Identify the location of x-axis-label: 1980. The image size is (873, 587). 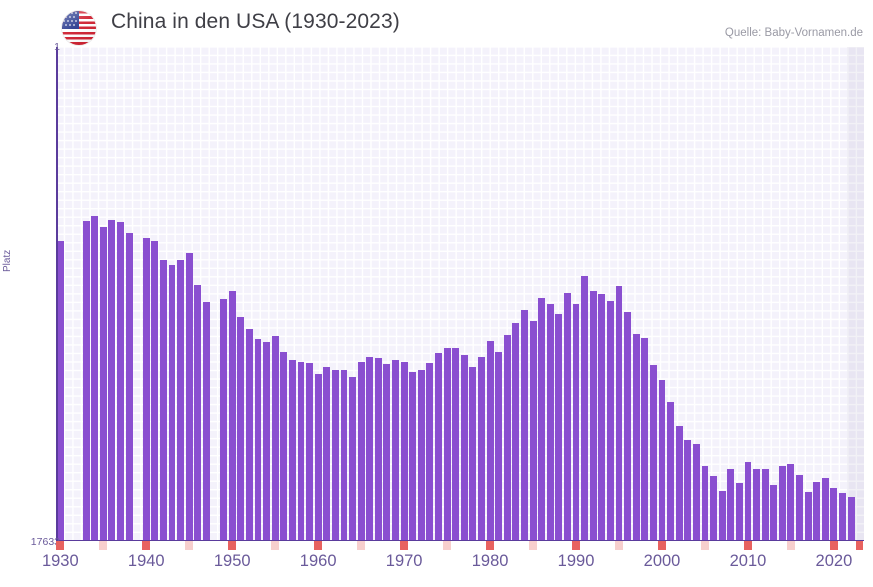
(490, 561).